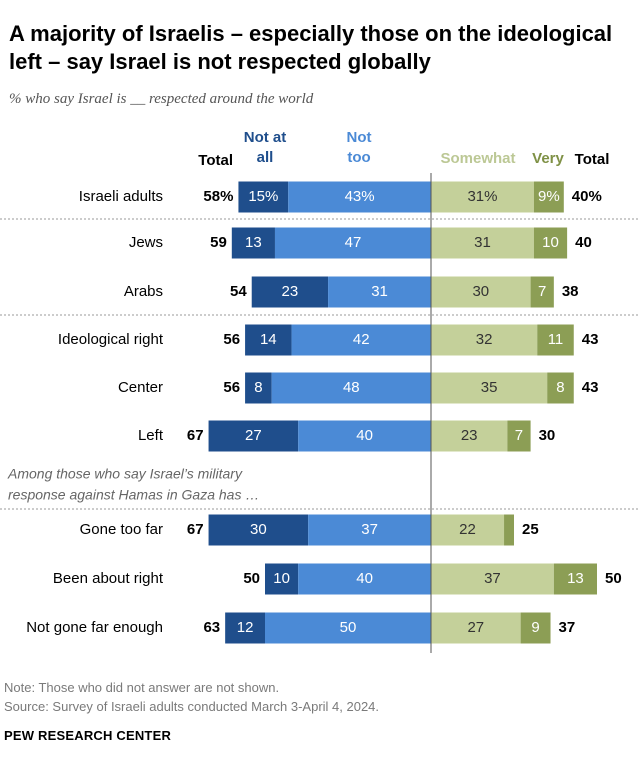  I want to click on value-label-very: 11, so click(556, 339).